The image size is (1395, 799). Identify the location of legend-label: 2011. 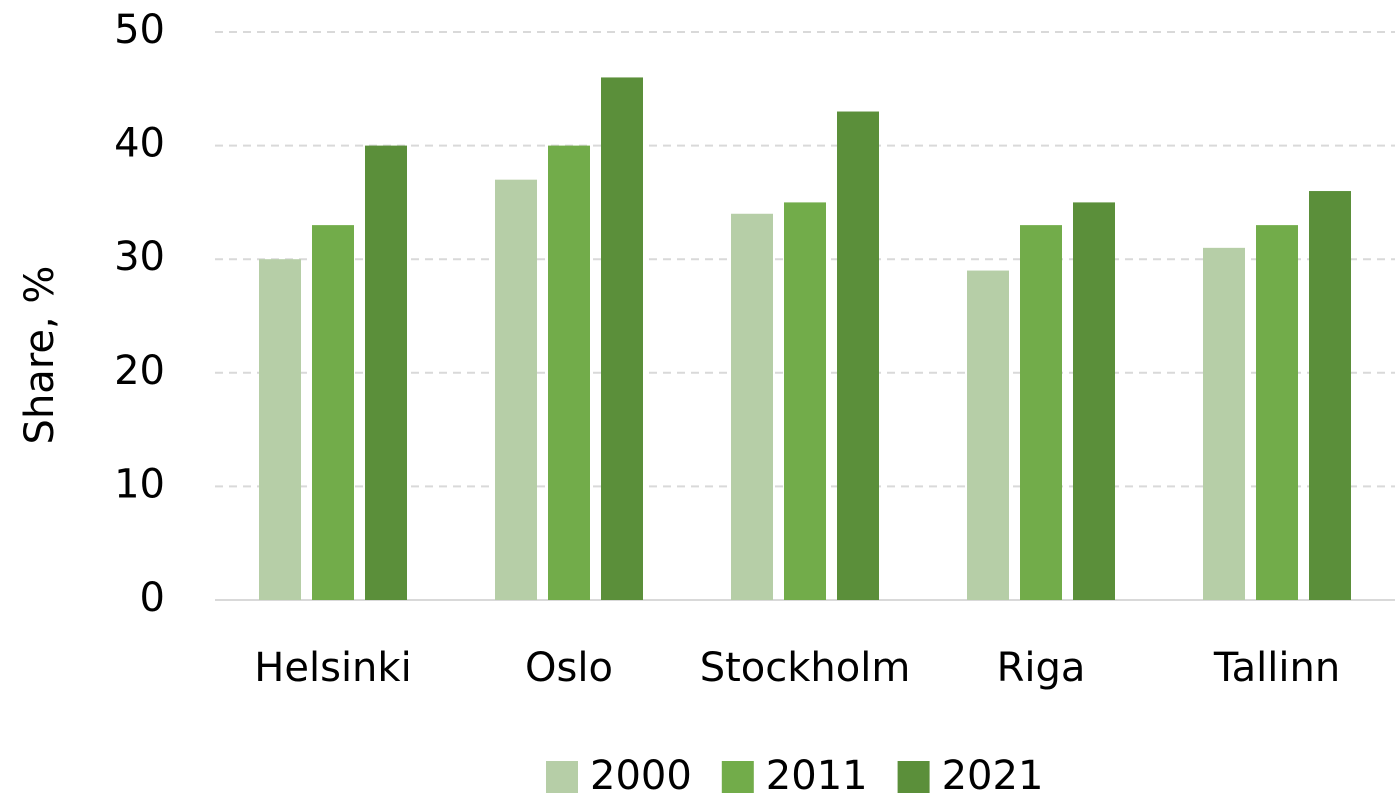
(817, 776).